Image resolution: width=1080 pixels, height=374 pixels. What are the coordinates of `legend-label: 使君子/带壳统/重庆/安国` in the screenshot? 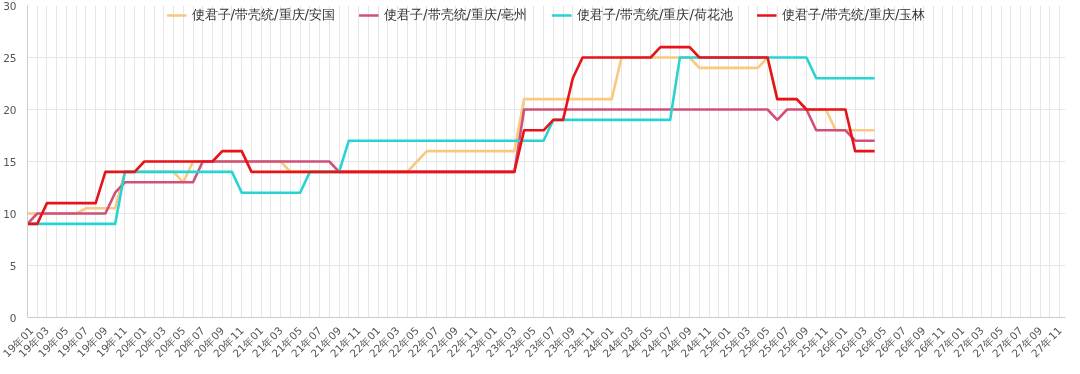 It's located at (263, 15).